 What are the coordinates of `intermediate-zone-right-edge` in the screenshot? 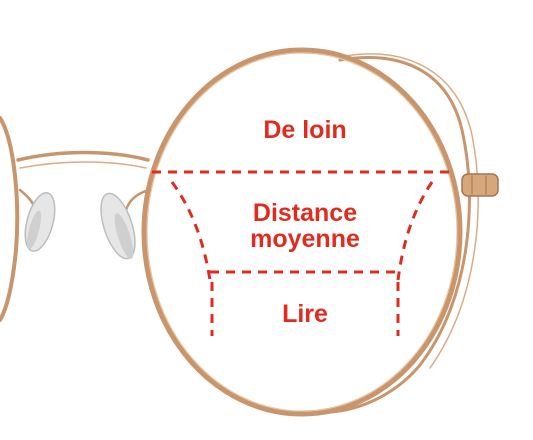 It's located at (415, 231).